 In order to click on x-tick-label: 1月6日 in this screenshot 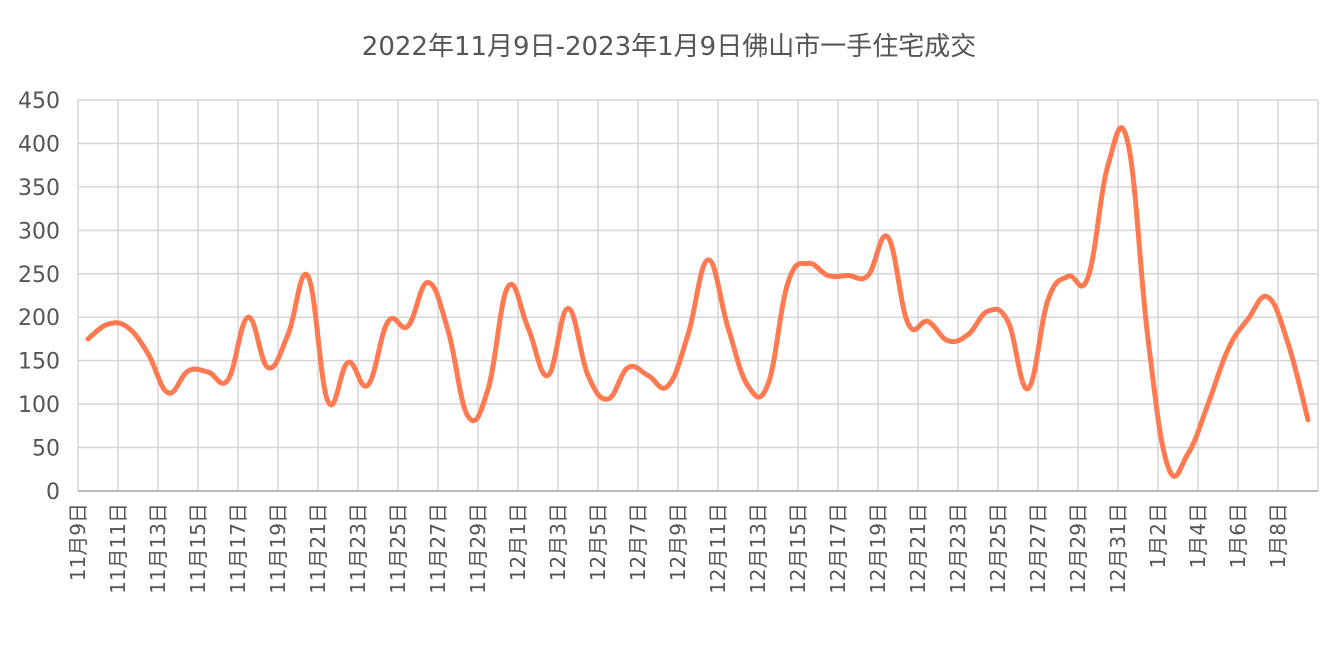, I will do `click(1238, 535)`.